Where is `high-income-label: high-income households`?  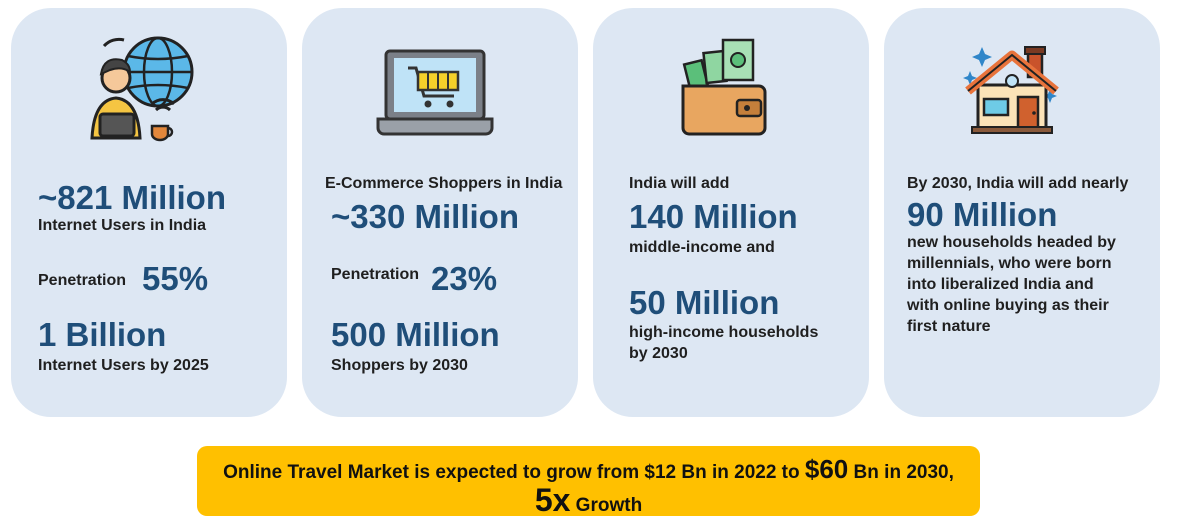
high-income-label: high-income households is located at coordinates (724, 332).